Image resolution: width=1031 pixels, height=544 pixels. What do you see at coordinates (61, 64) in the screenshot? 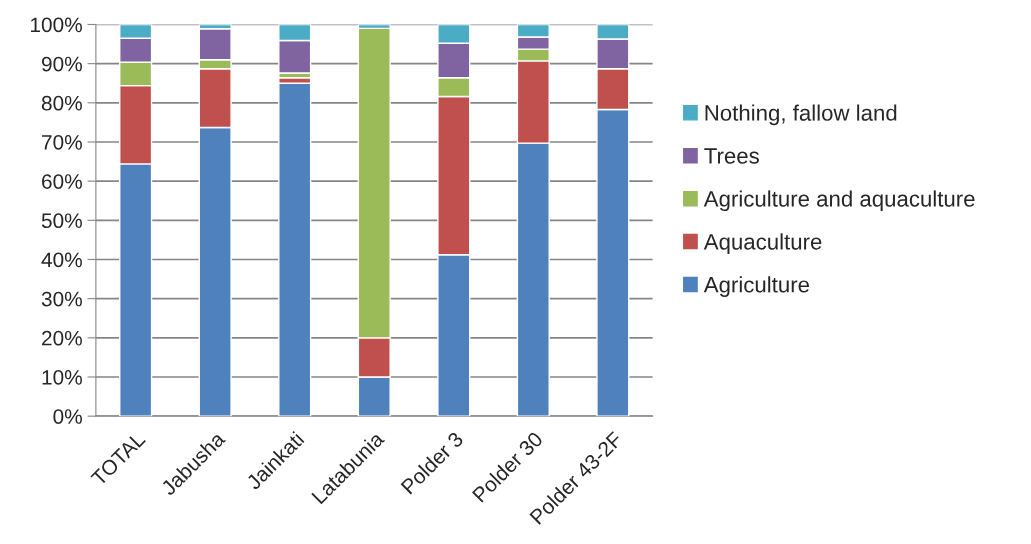
I see `y-tick-label: 90%` at bounding box center [61, 64].